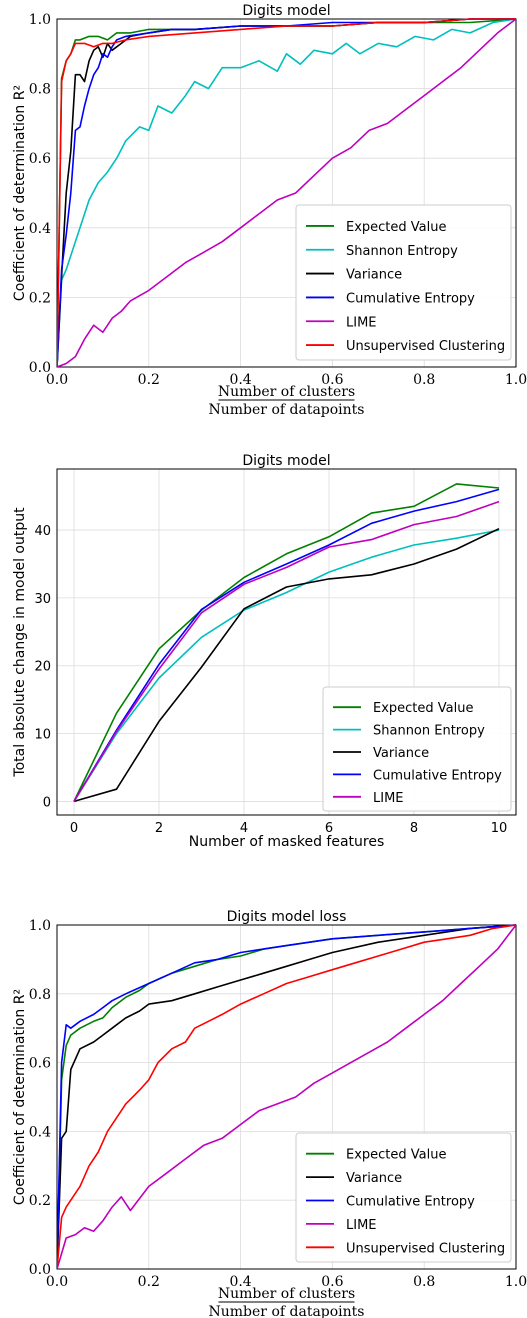 This screenshot has height=1318, width=527. I want to click on y-tick-label: 10, so click(42, 735).